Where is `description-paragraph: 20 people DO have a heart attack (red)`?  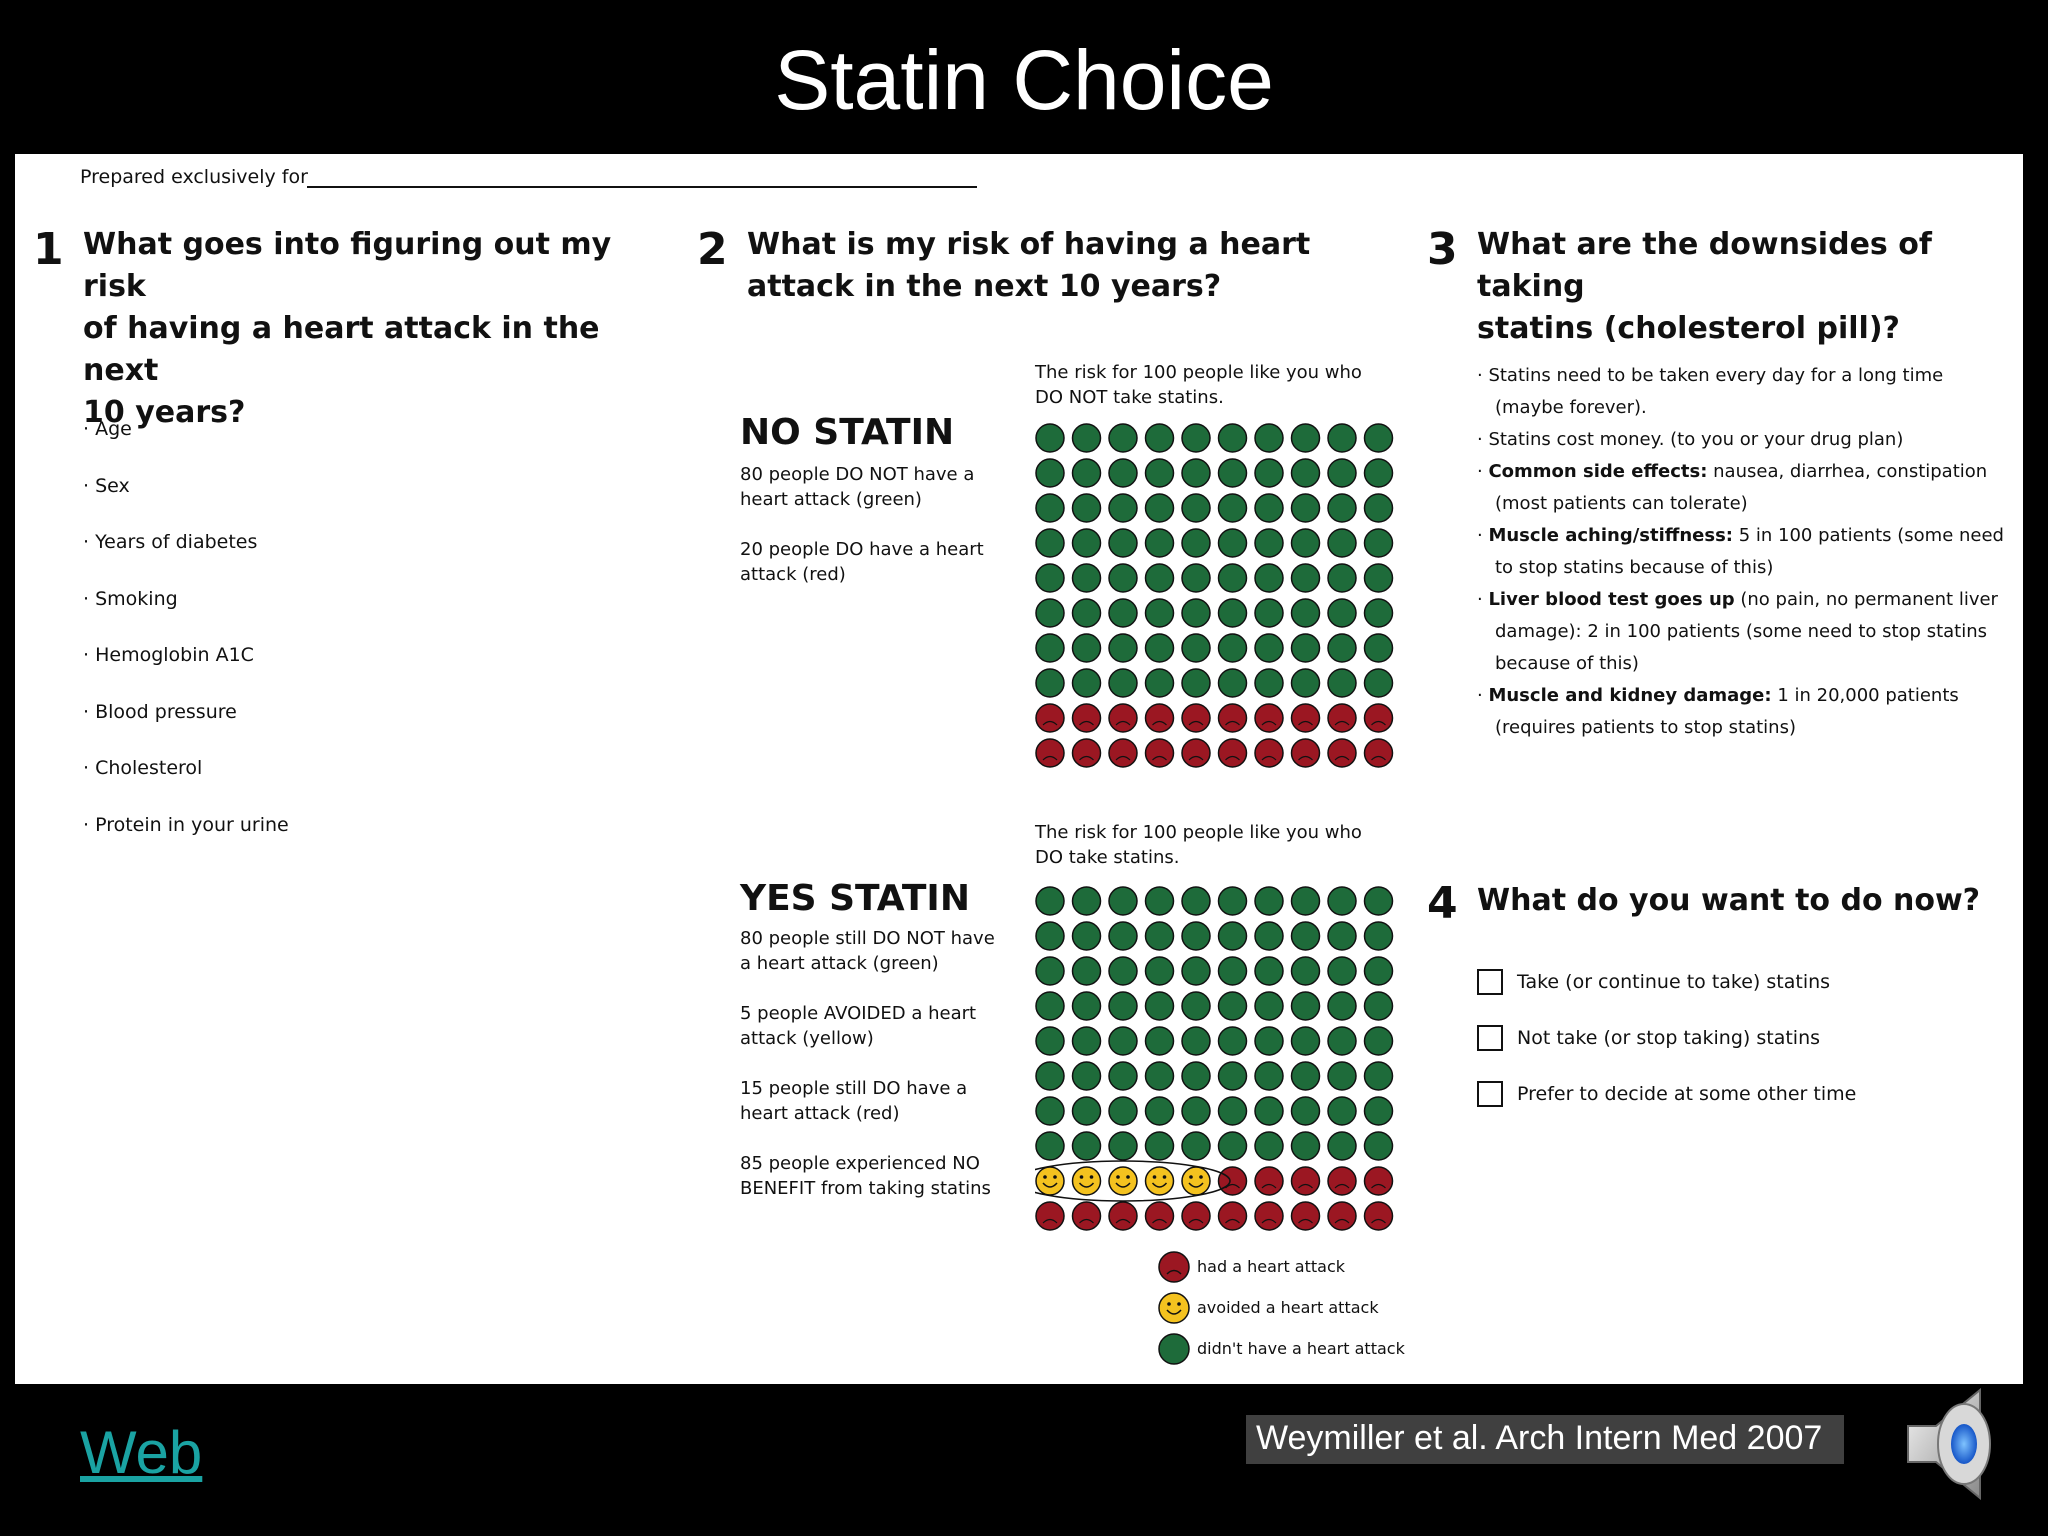
description-paragraph: 20 people DO have a heart attack (red) is located at coordinates (862, 562).